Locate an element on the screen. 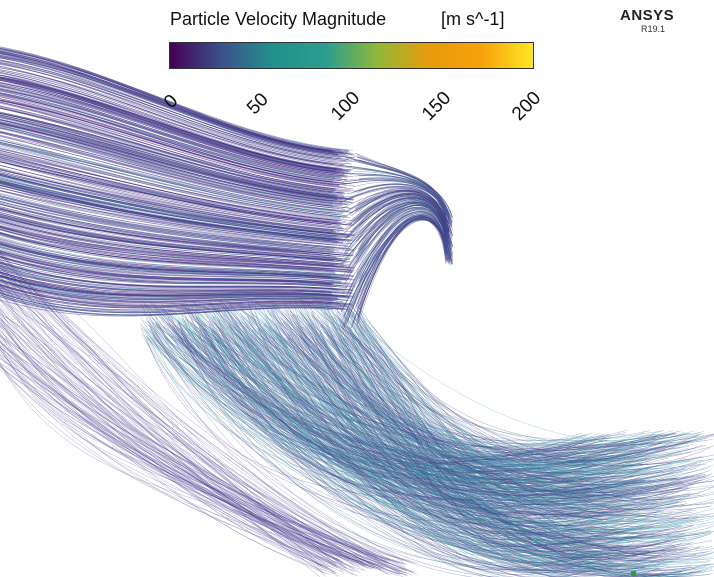  ansys-logo: ANSYS is located at coordinates (647, 15).